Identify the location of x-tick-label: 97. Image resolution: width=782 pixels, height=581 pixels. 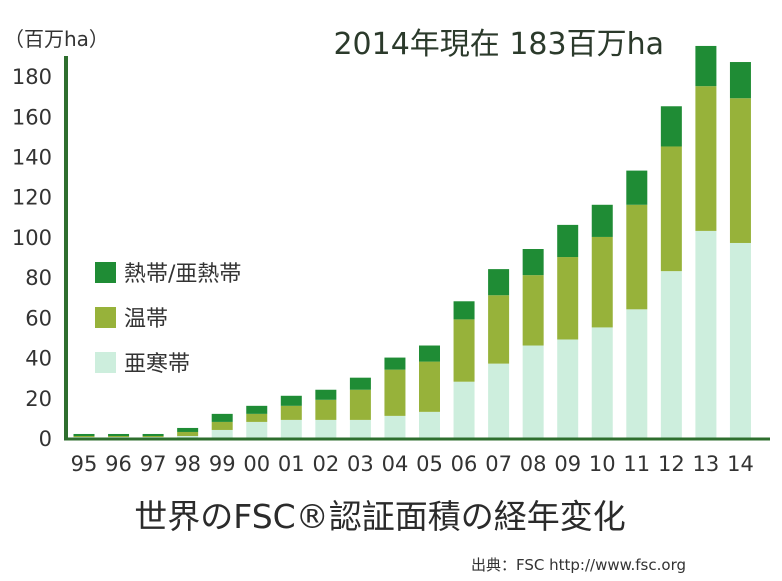
(153, 464).